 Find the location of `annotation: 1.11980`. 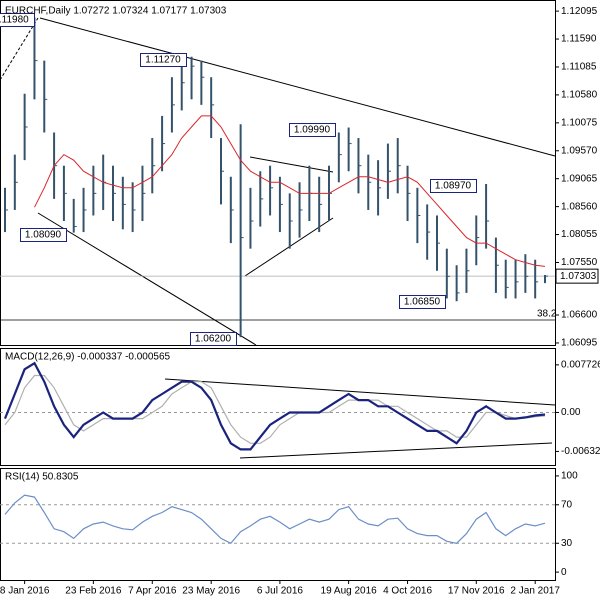

annotation: 1.11980 is located at coordinates (14, 20).